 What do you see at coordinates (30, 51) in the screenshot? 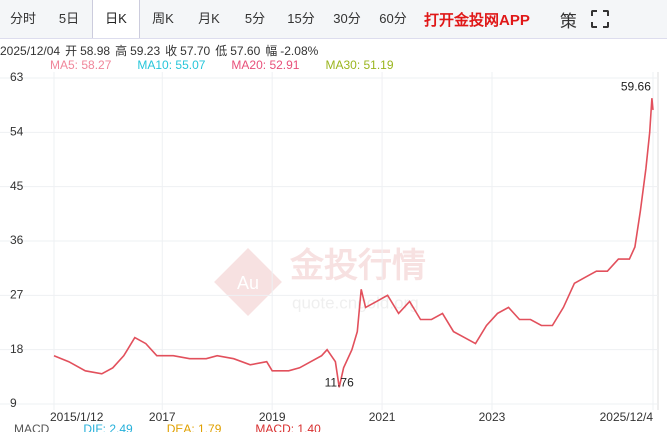
I see `quote-date: 2025/12/04` at bounding box center [30, 51].